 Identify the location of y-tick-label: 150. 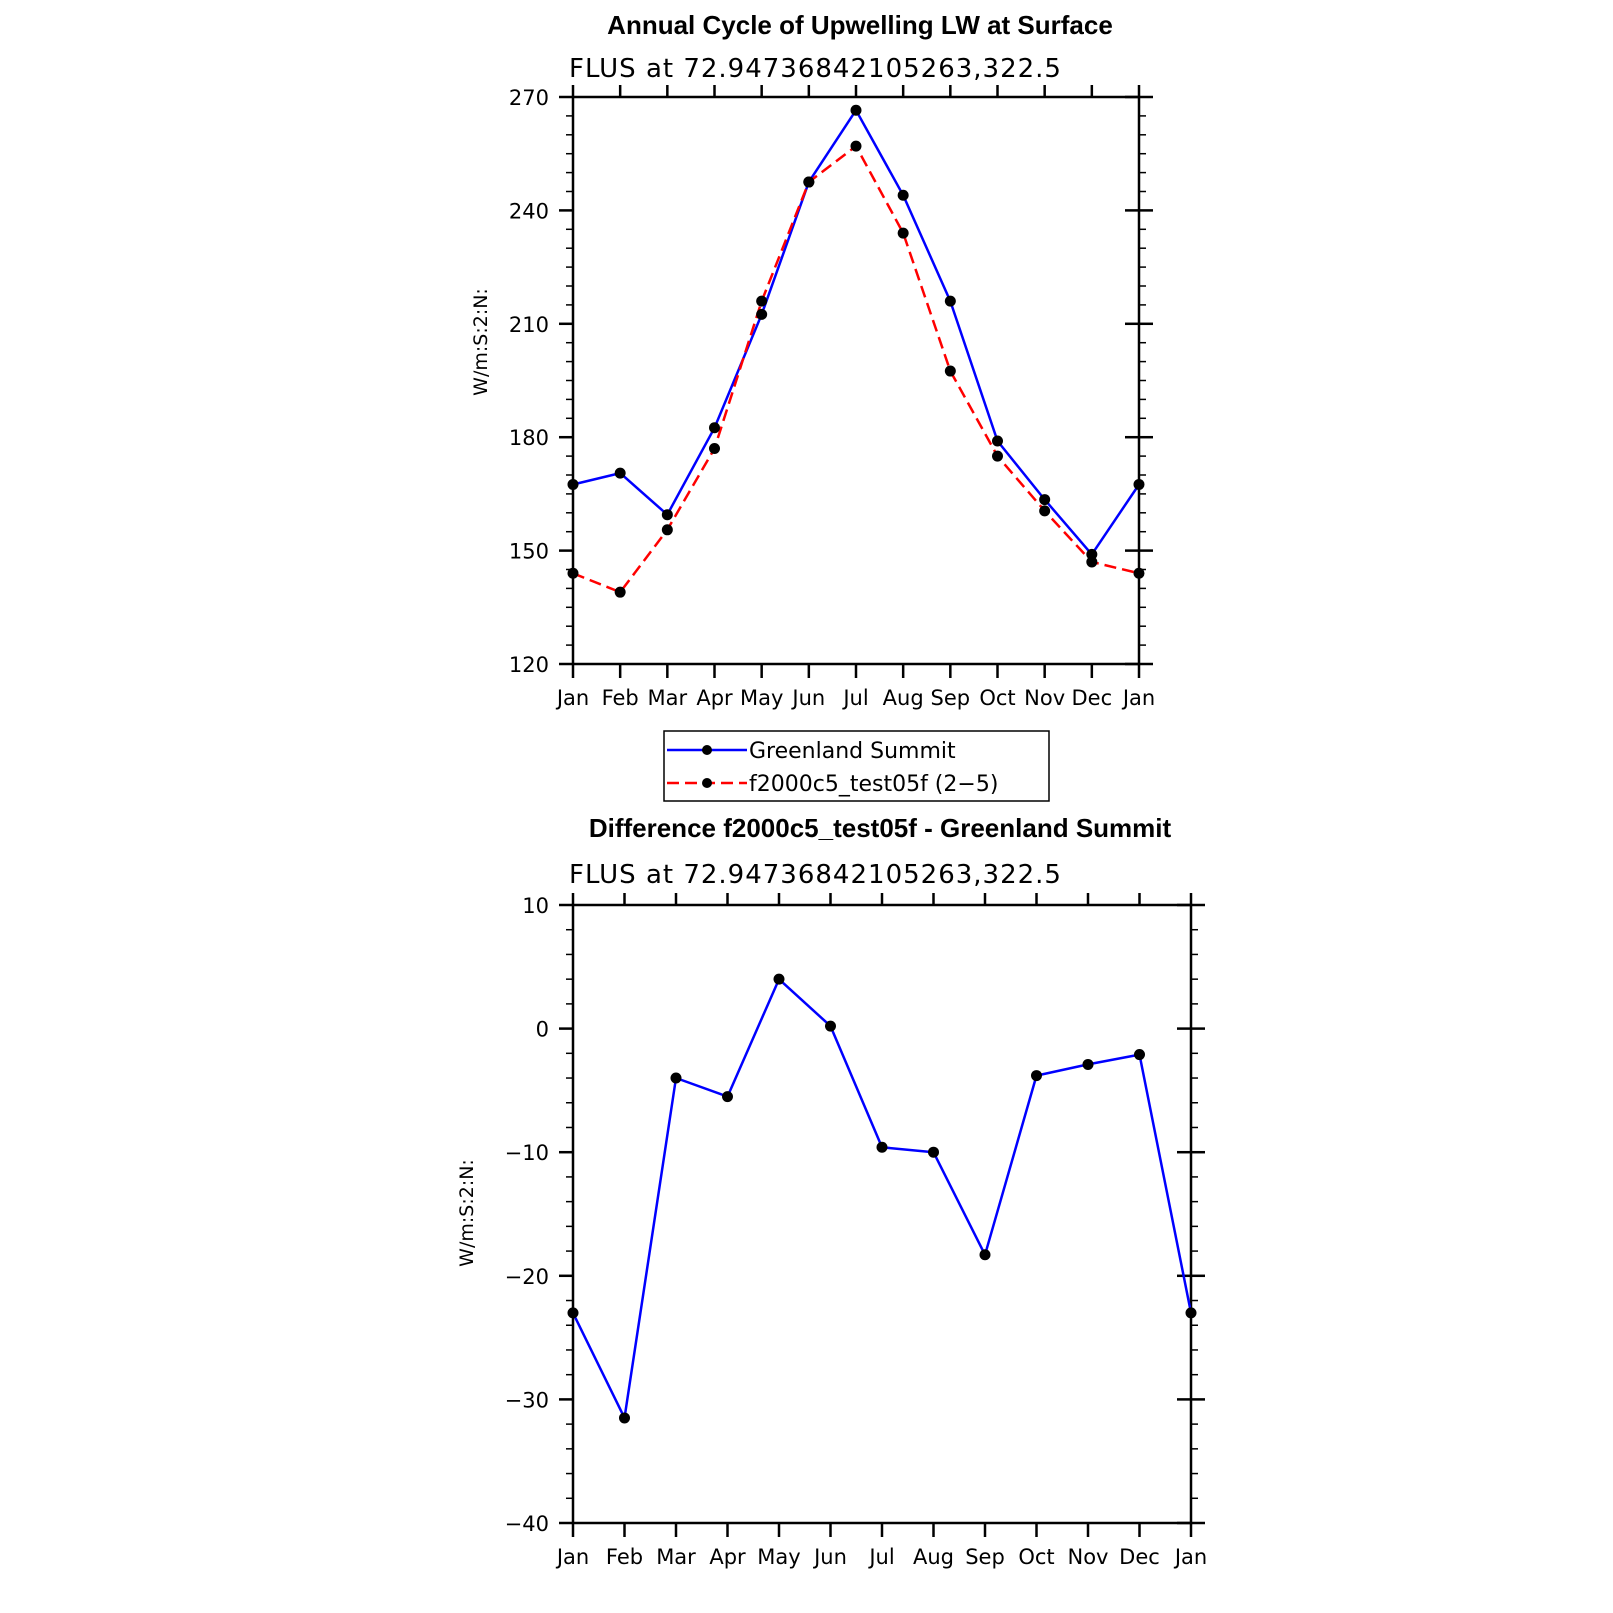
(529, 552).